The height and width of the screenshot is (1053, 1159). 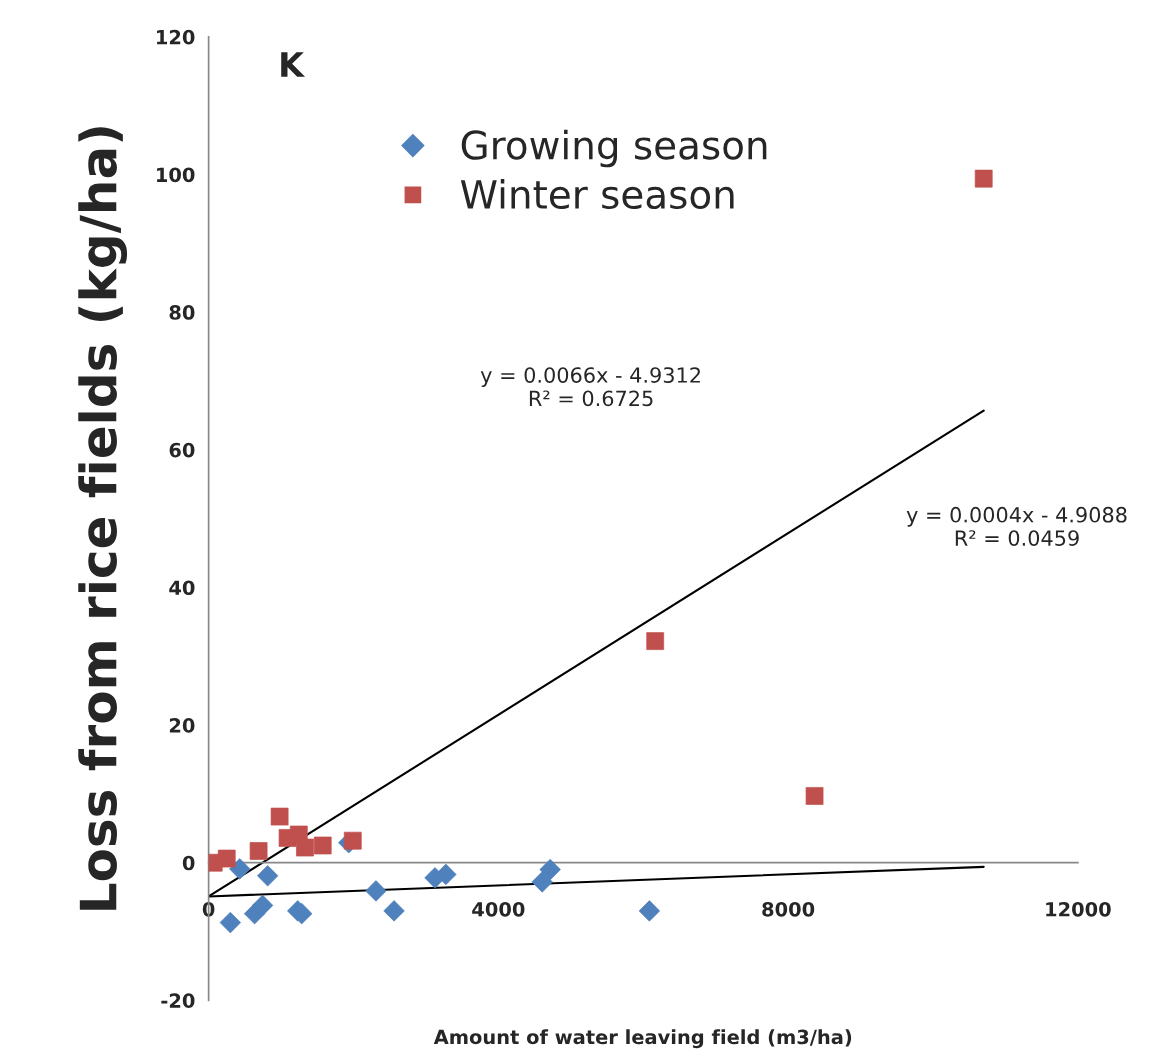 I want to click on x-tick-label: 8000, so click(x=788, y=909).